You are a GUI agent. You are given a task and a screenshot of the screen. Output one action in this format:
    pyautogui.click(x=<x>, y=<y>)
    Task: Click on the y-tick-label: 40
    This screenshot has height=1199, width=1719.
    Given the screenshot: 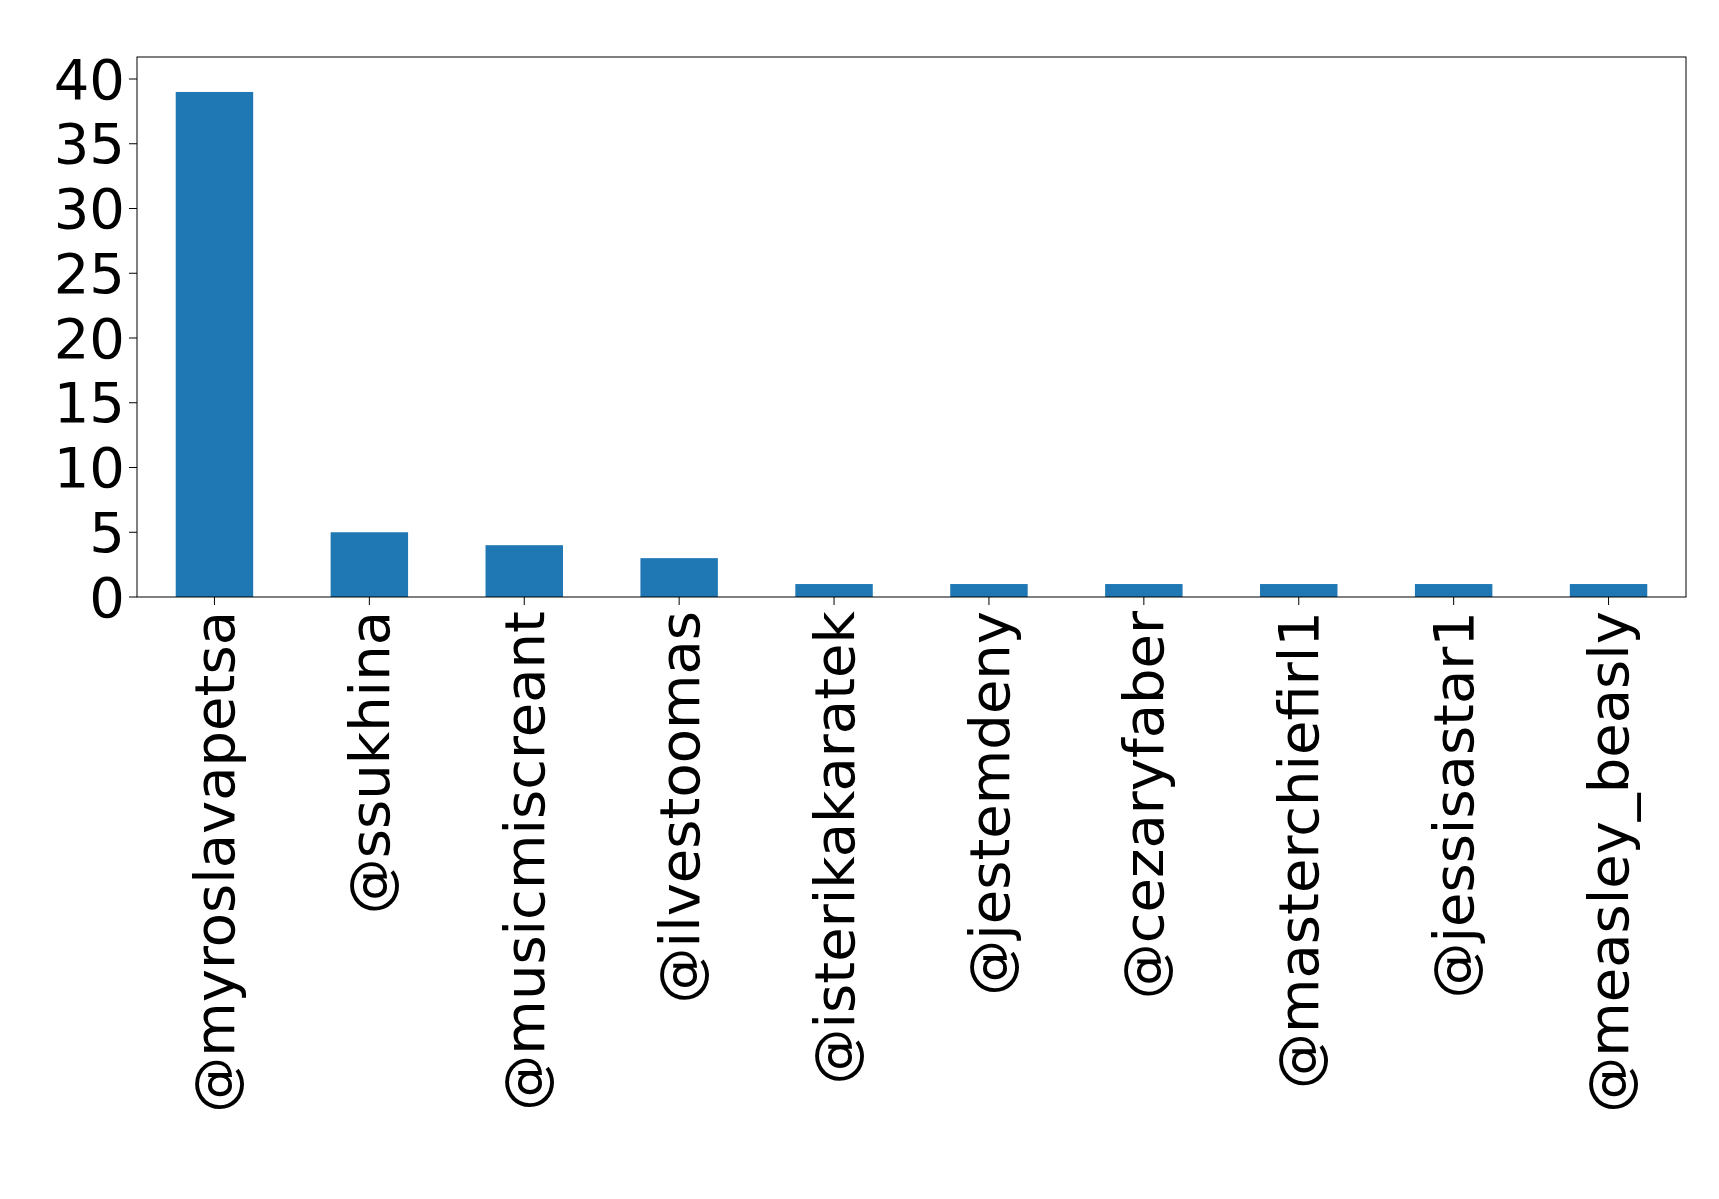 What is the action you would take?
    pyautogui.click(x=89, y=79)
    